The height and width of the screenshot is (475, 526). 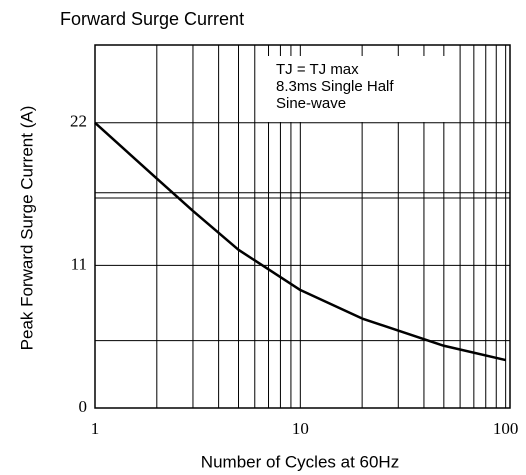 I want to click on x-tick-label: 100, so click(x=506, y=428).